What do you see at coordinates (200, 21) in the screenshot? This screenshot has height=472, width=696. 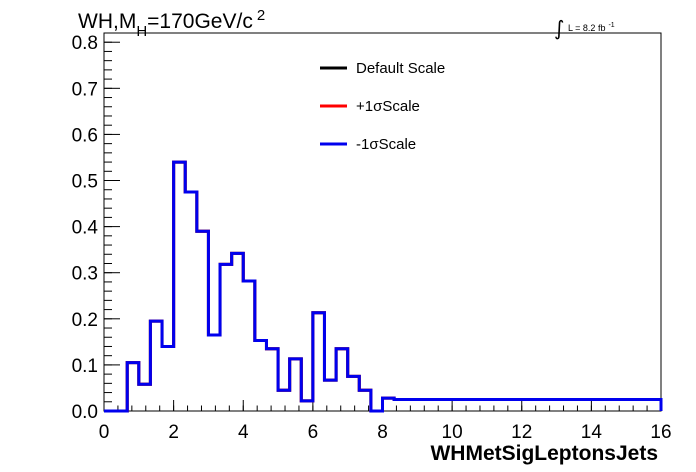 I see `title-value: =170GeV/c` at bounding box center [200, 21].